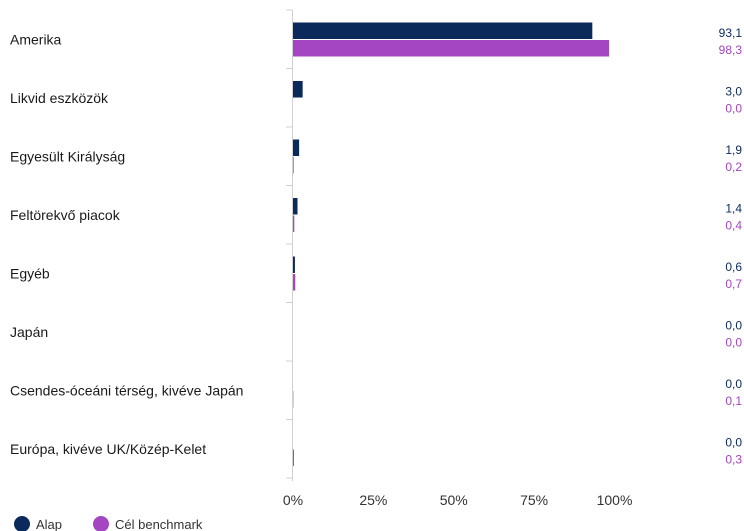 This screenshot has height=531, width=744. Describe the element at coordinates (59, 98) in the screenshot. I see `category-label: Likvid eszközök` at that location.